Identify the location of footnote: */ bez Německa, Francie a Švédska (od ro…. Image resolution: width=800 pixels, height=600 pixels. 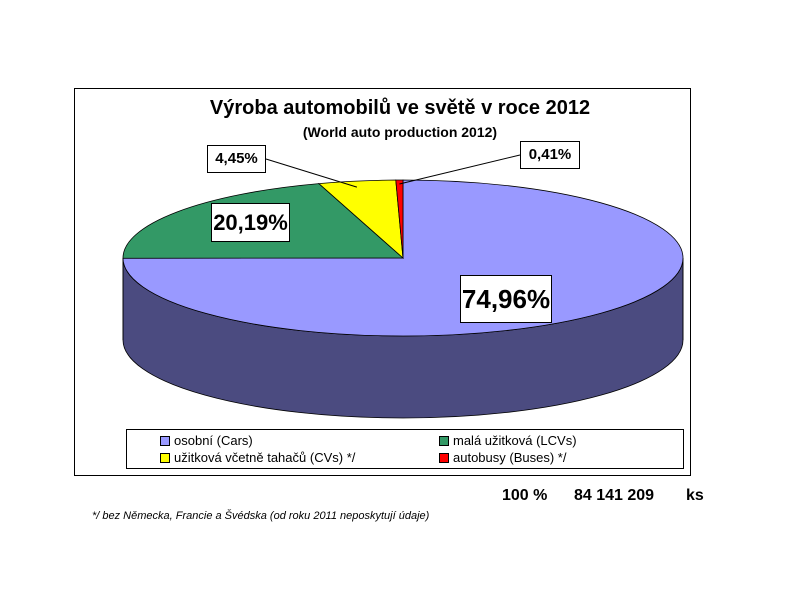
(261, 516).